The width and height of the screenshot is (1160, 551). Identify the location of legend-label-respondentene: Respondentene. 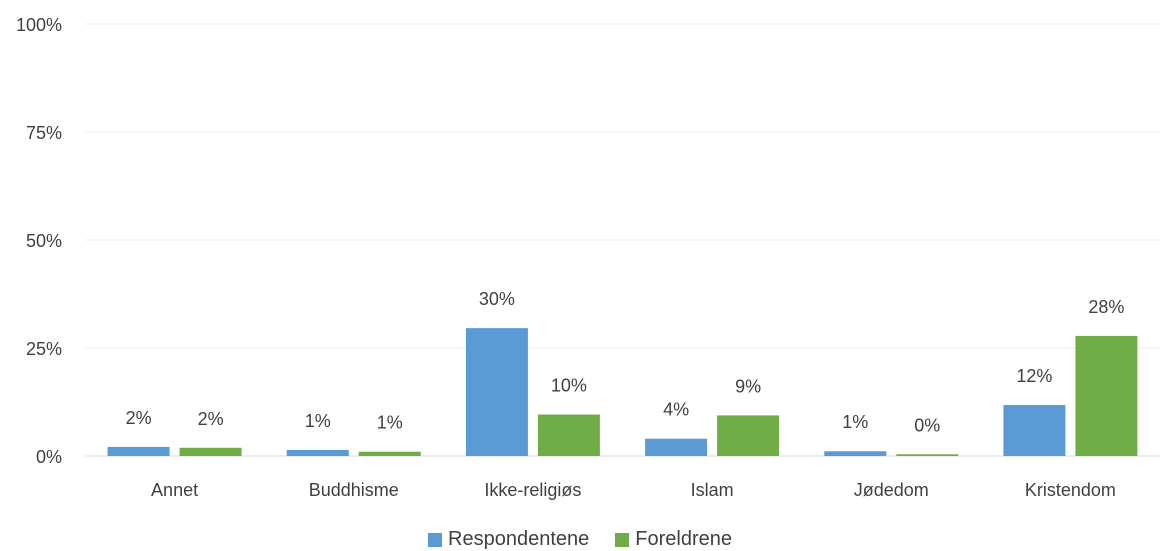
(519, 539).